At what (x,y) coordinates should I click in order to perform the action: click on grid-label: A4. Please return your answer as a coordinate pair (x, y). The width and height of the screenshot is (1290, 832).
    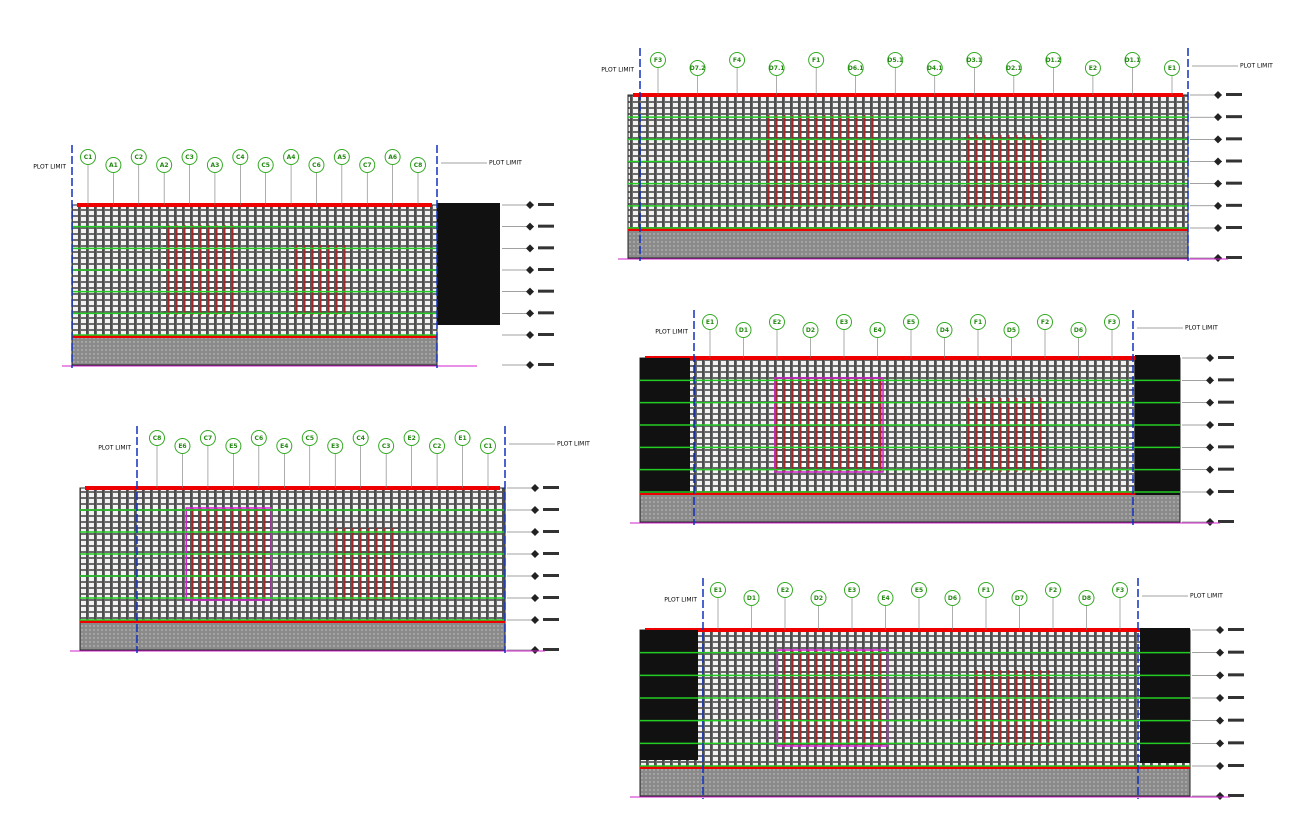
    Looking at the image, I should click on (291, 157).